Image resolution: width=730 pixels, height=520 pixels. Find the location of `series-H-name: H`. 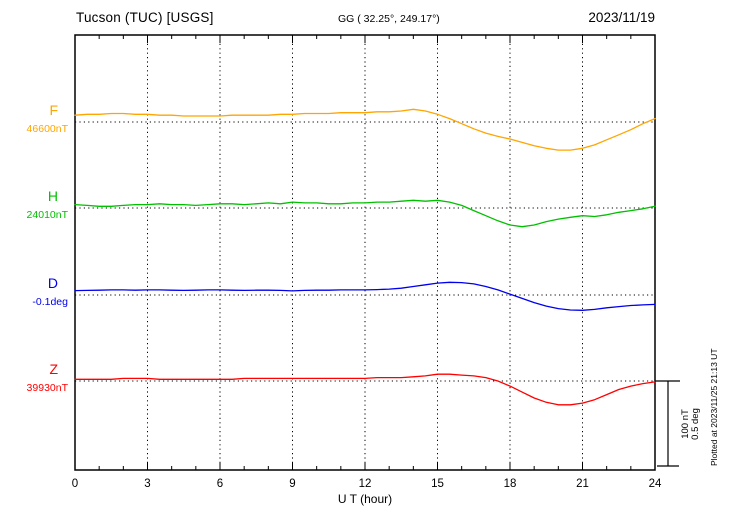

series-H-name: H is located at coordinates (52, 196).